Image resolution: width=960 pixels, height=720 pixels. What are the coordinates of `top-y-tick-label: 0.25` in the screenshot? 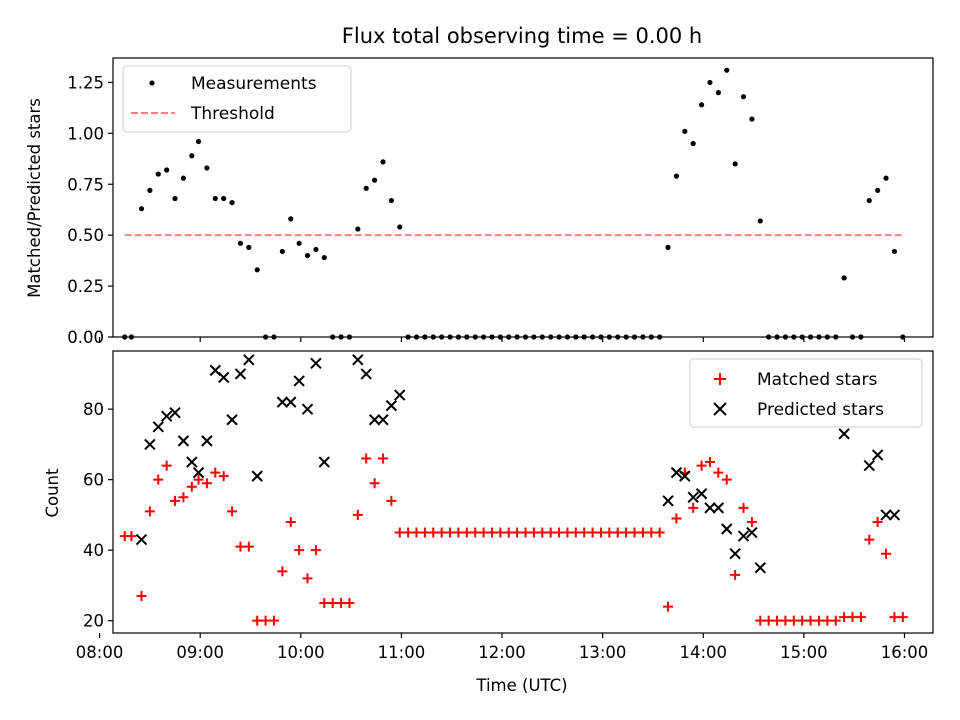 It's located at (85, 286).